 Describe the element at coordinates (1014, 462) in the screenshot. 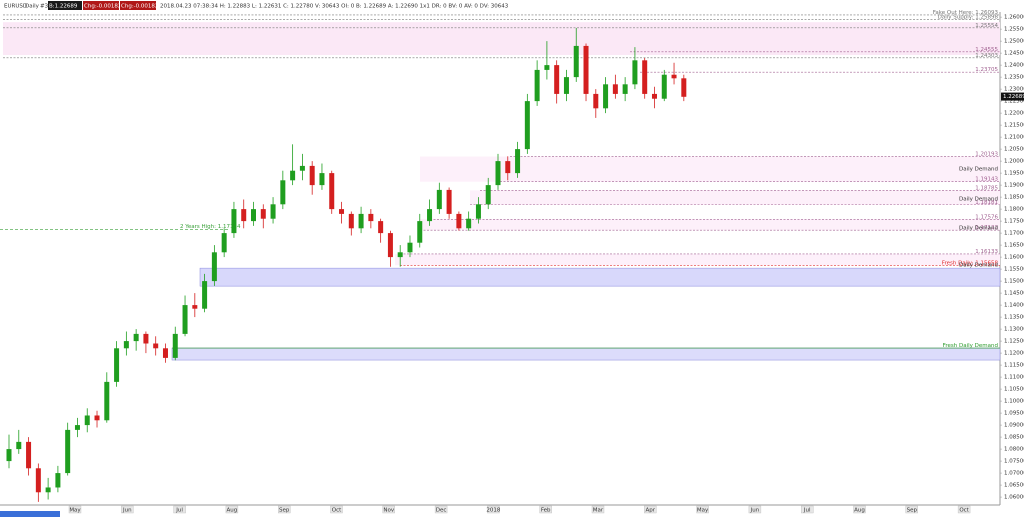

I see `y-tick-label: 1.07500` at that location.